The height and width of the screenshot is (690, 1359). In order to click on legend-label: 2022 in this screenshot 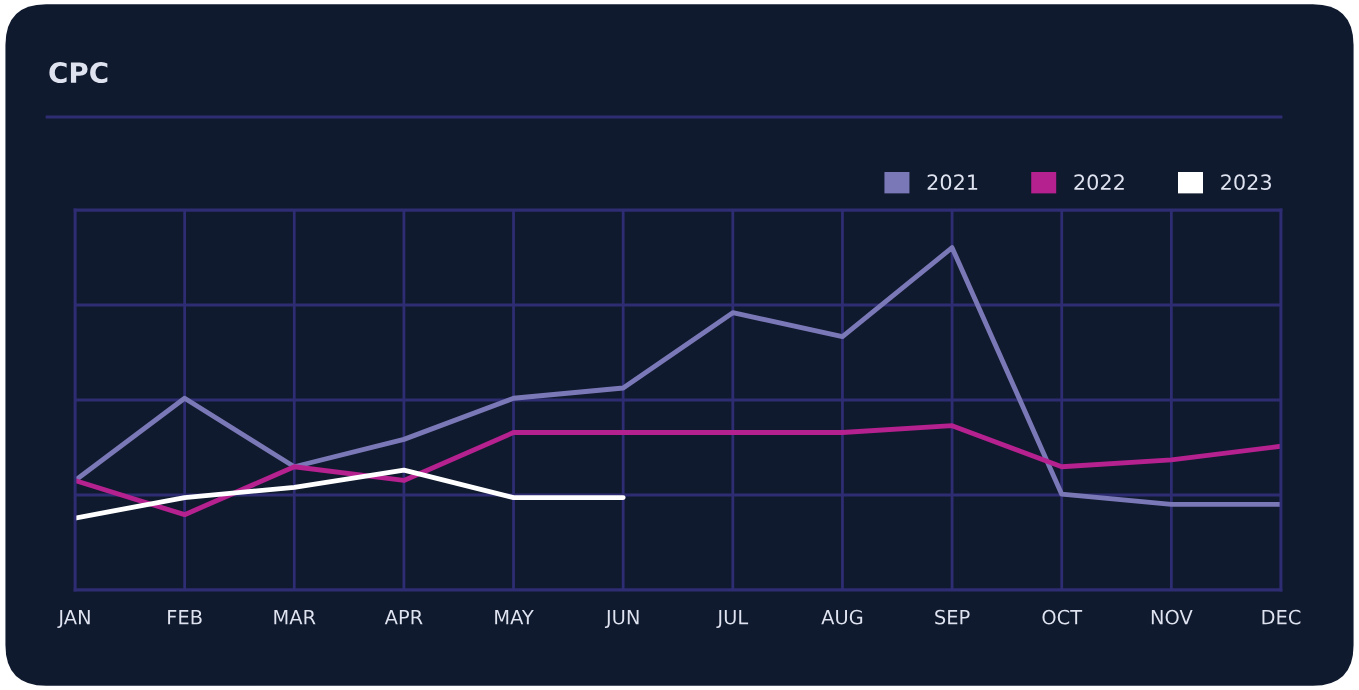, I will do `click(1099, 182)`.